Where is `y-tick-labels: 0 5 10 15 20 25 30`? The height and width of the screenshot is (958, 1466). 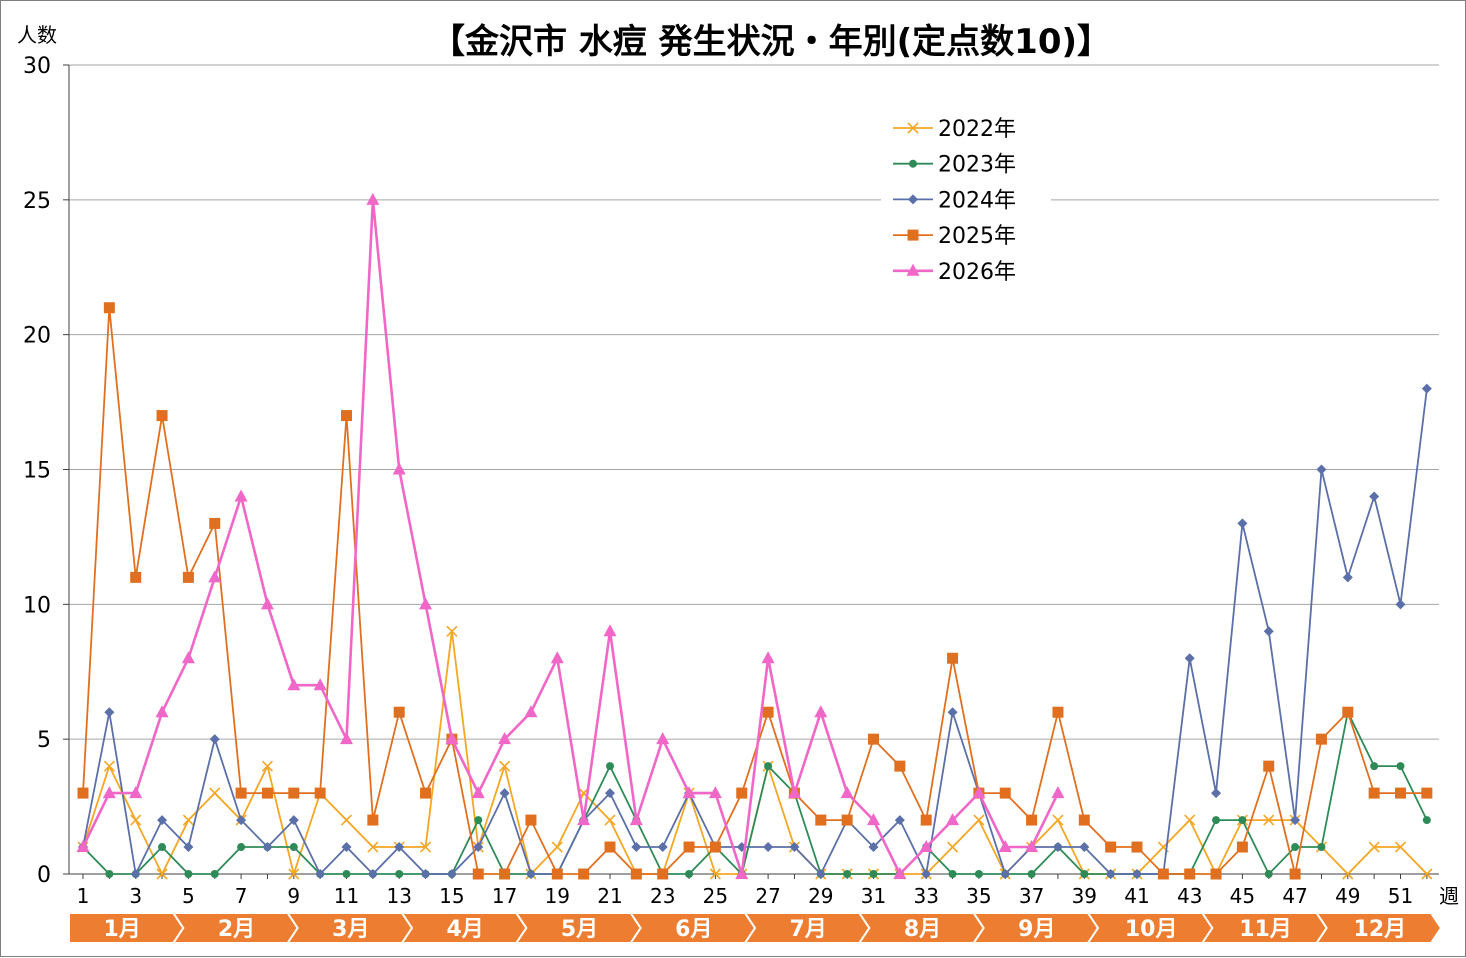 y-tick-labels: 0 5 10 15 20 25 30 is located at coordinates (37, 471).